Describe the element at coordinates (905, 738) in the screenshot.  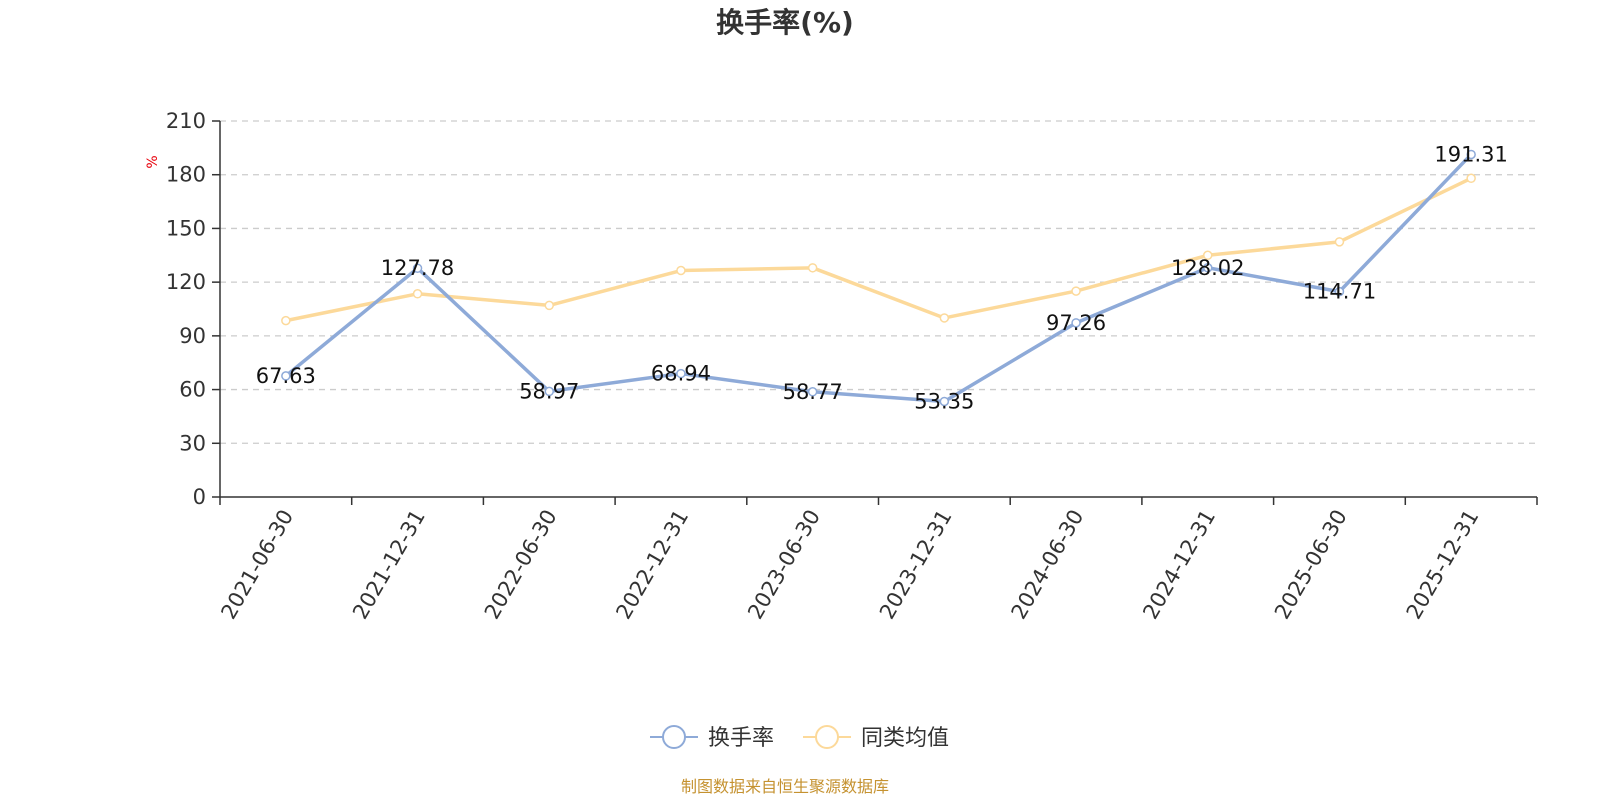
I see `legend-label: 同类均值` at that location.